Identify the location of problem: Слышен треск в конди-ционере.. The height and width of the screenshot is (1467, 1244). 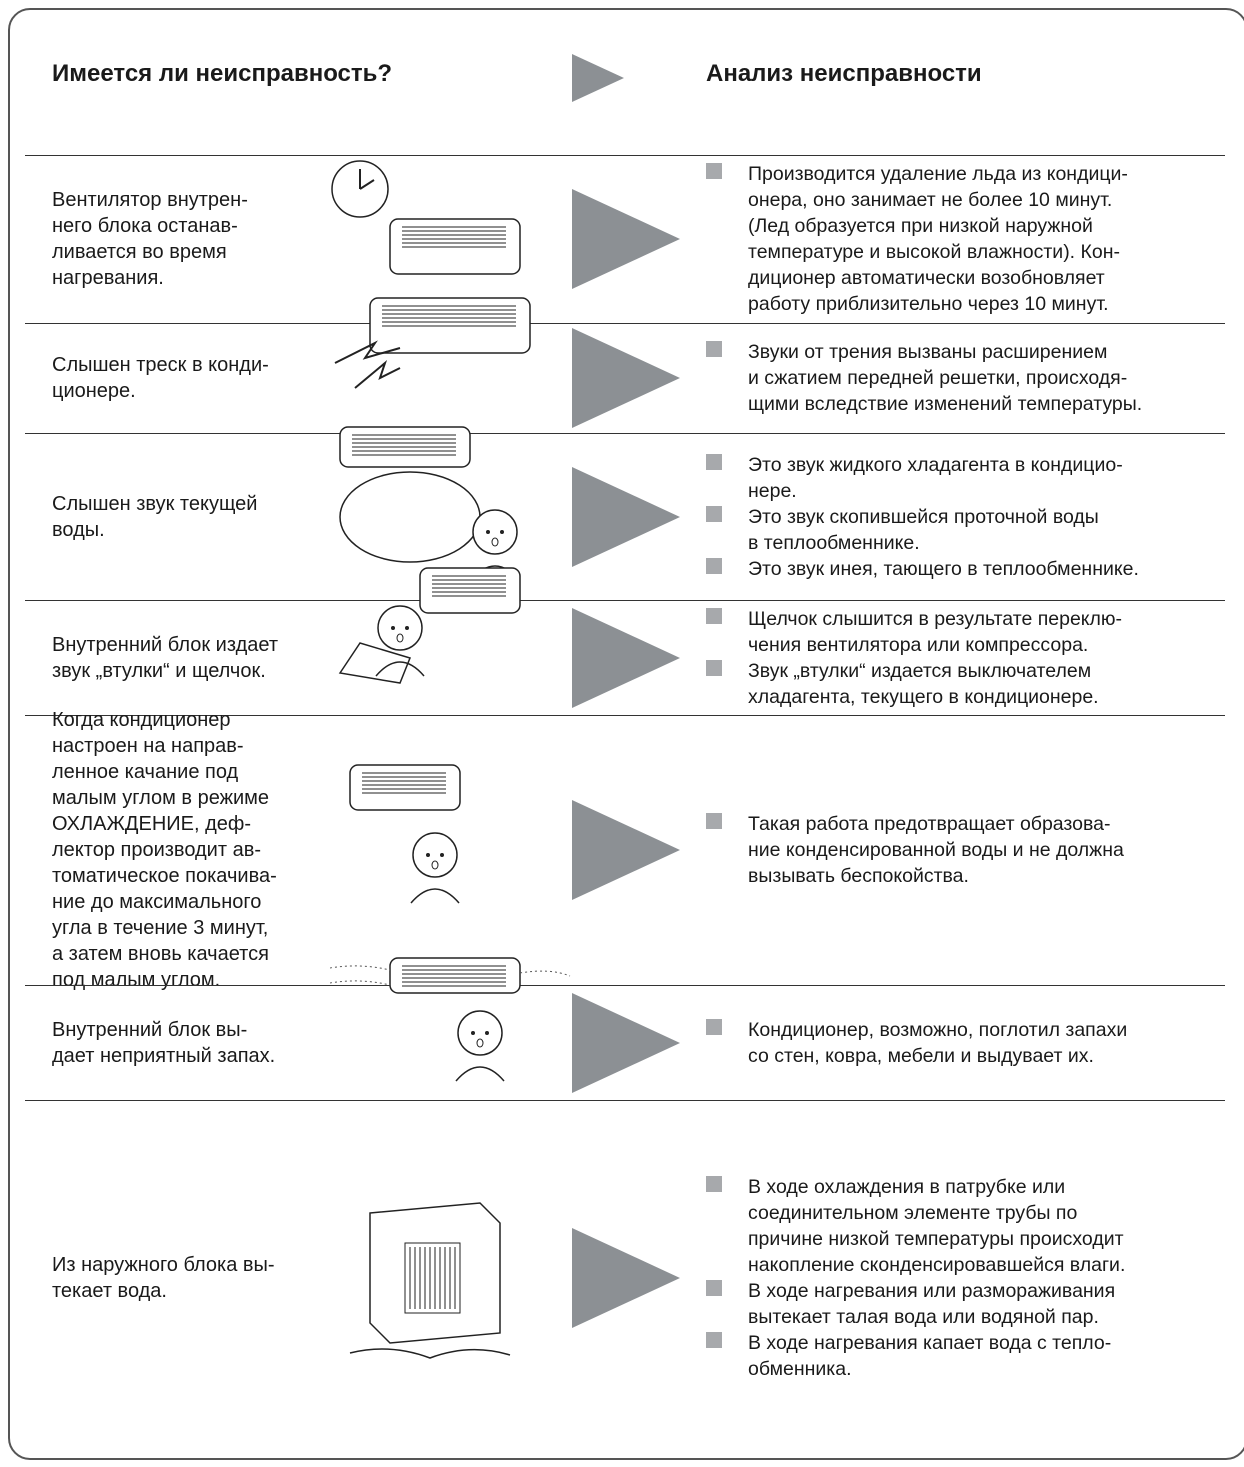
(202, 378).